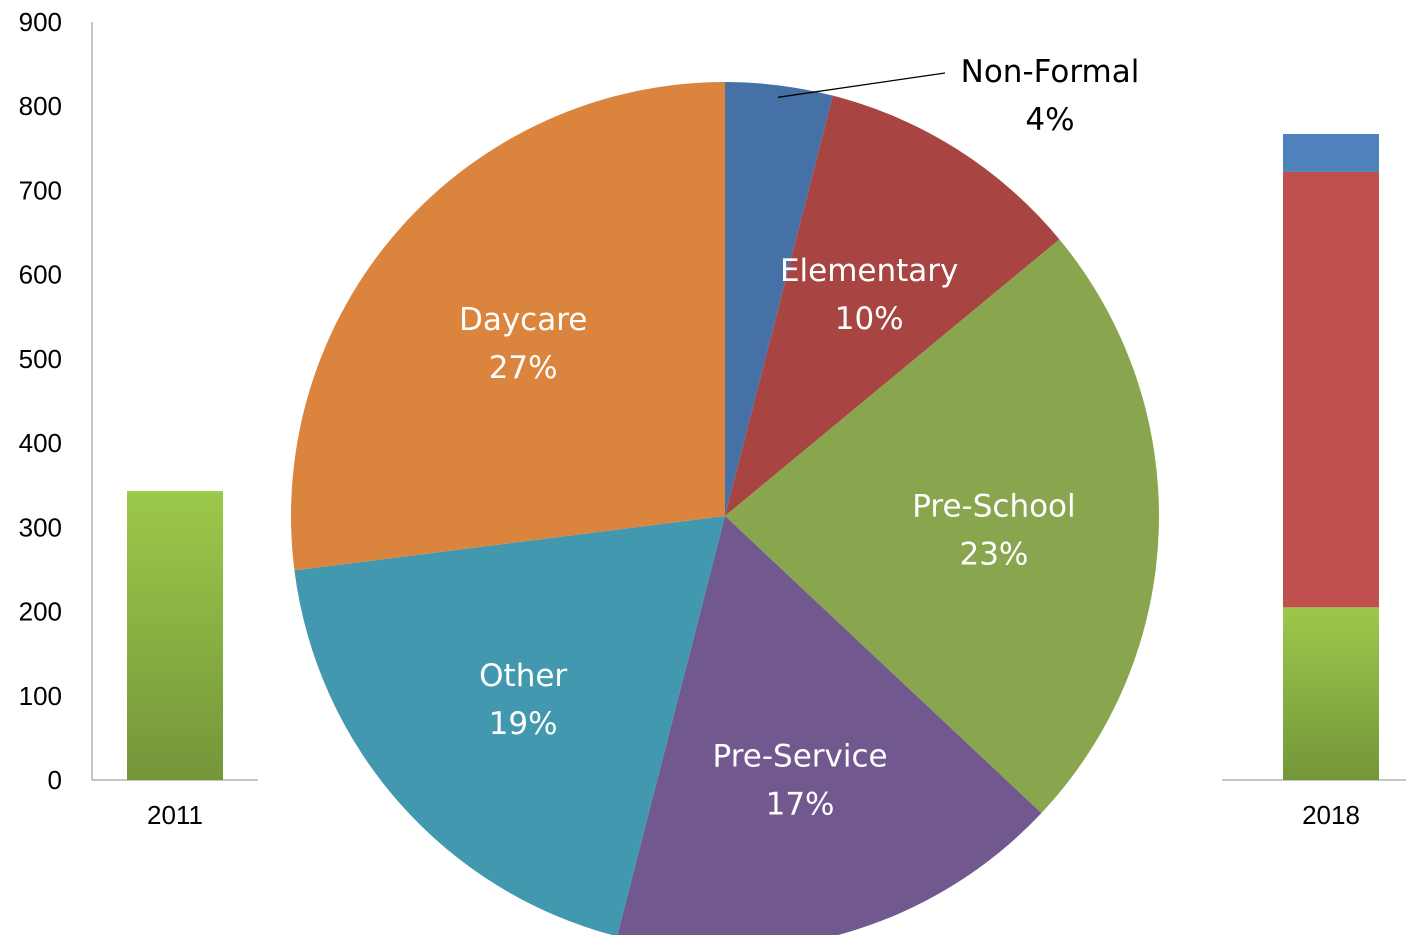  I want to click on x-category-label: 2011, so click(175, 815).